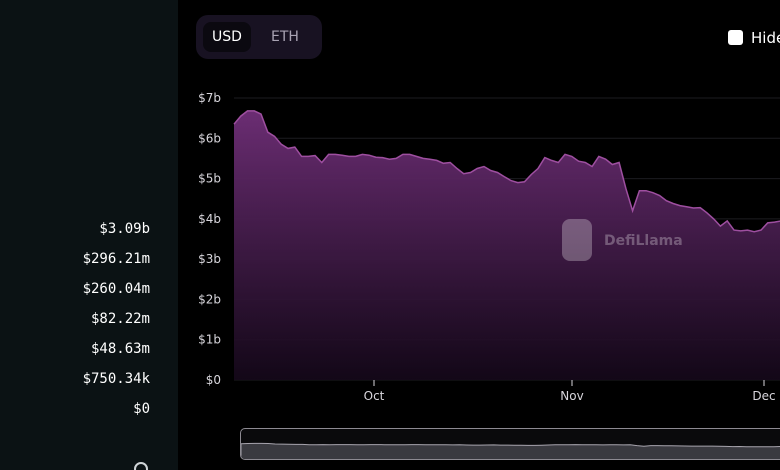  What do you see at coordinates (735, 37) in the screenshot?
I see `hide-checkbox` at bounding box center [735, 37].